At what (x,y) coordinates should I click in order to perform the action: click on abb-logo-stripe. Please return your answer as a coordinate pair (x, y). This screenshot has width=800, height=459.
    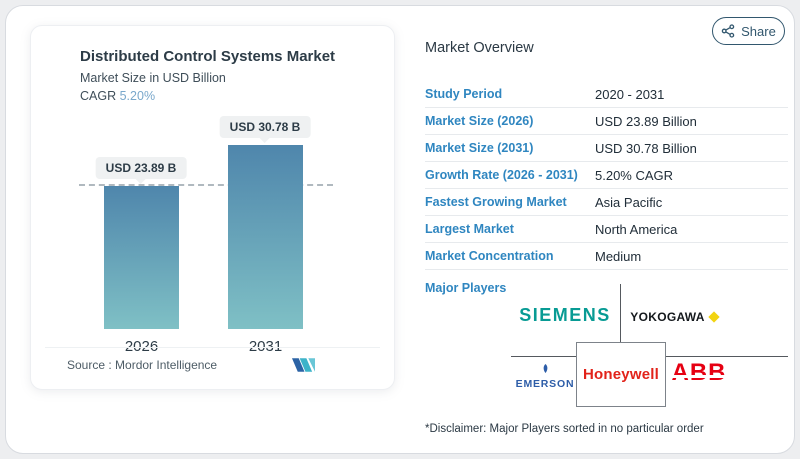
    Looking at the image, I should click on (699, 376).